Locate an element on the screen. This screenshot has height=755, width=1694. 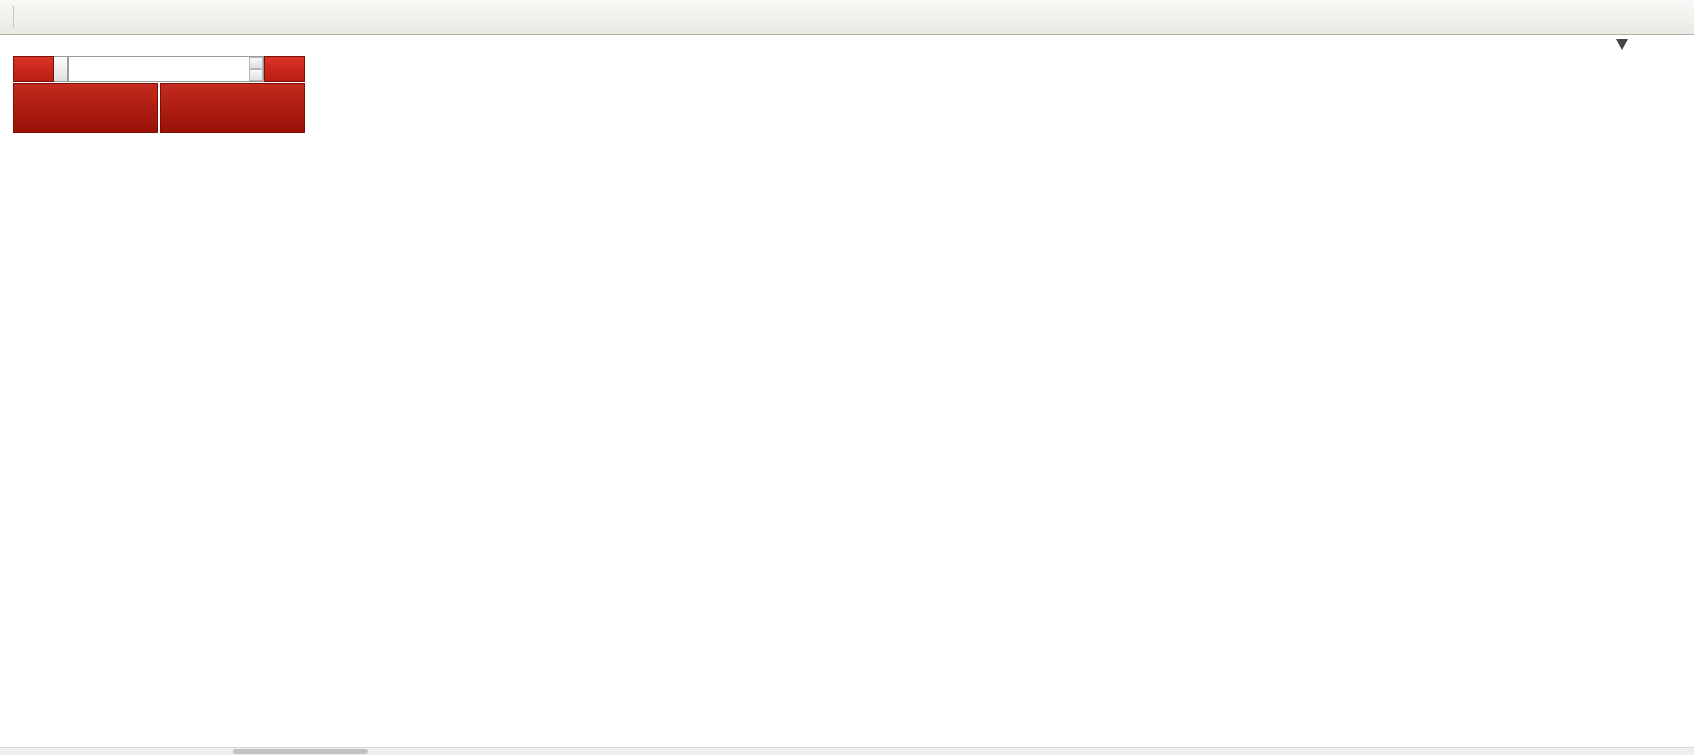
one-click-trade-panel is located at coordinates (159, 94).